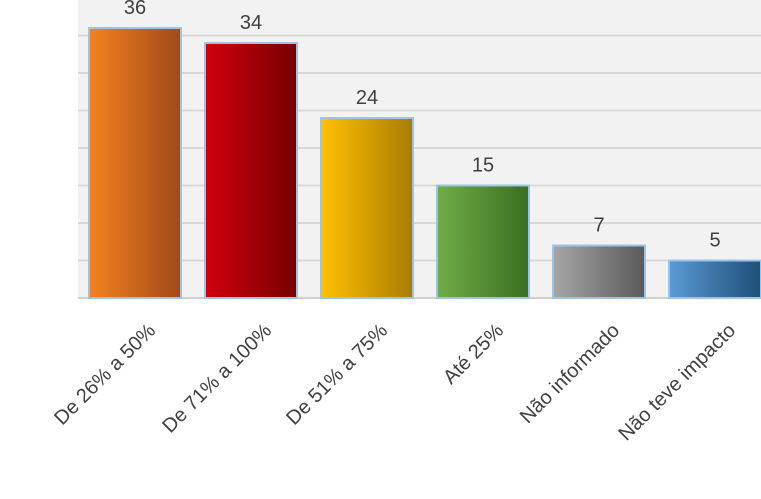 This screenshot has height=499, width=761. I want to click on data-label-2: 24, so click(367, 98).